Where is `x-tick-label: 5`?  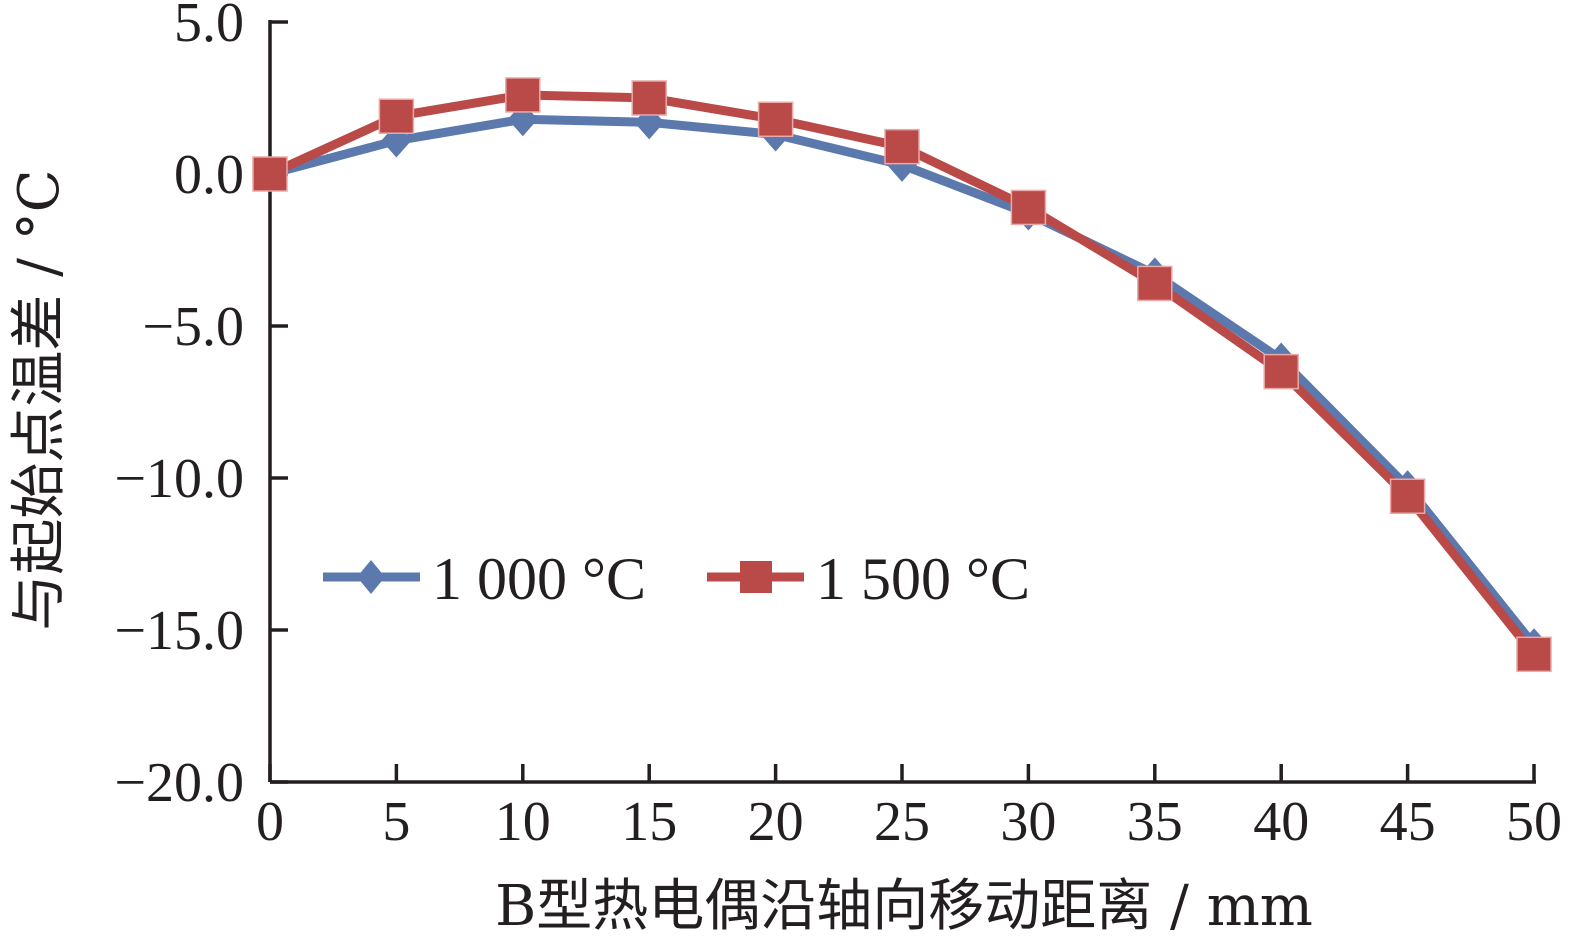
x-tick-label: 5 is located at coordinates (396, 822).